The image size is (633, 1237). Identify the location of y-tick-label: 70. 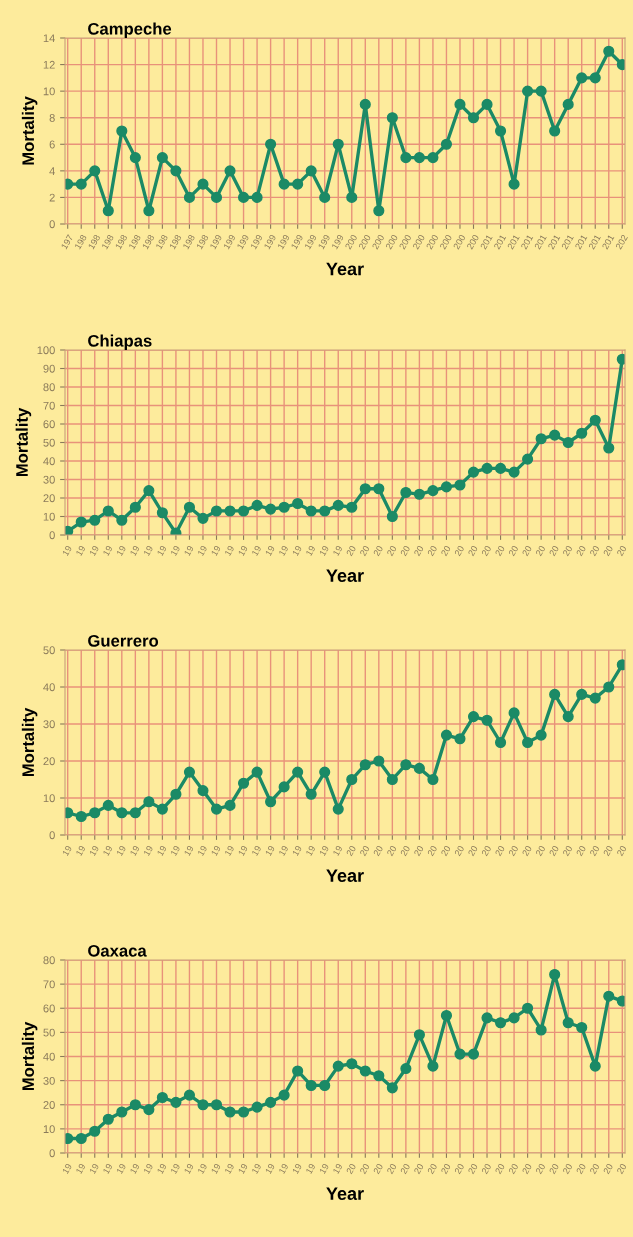
(49, 984).